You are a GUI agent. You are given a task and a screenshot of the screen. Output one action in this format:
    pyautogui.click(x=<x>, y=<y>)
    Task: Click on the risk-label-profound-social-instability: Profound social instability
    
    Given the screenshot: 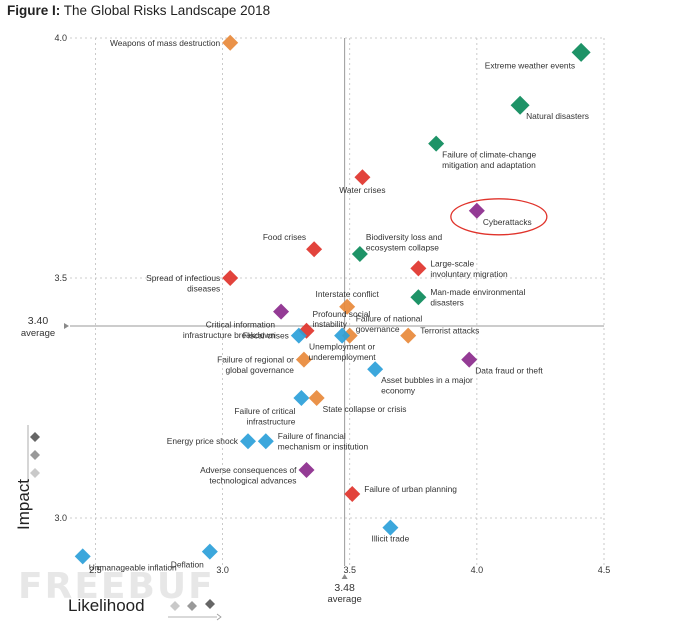 What is the action you would take?
    pyautogui.click(x=341, y=319)
    